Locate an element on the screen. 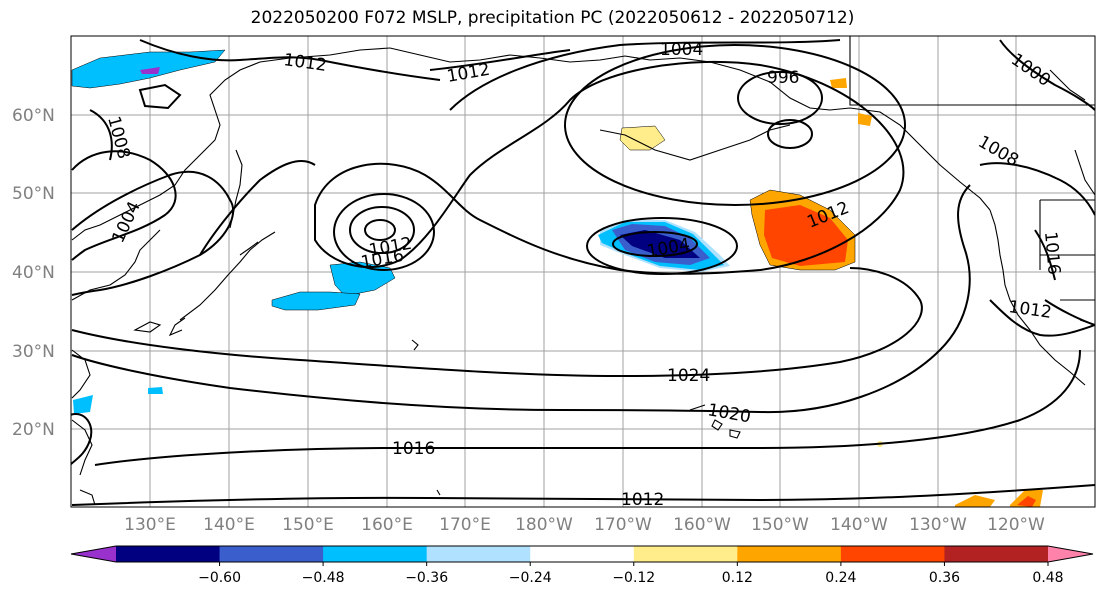  colorbar-tick-label: −0.36 is located at coordinates (426, 578).